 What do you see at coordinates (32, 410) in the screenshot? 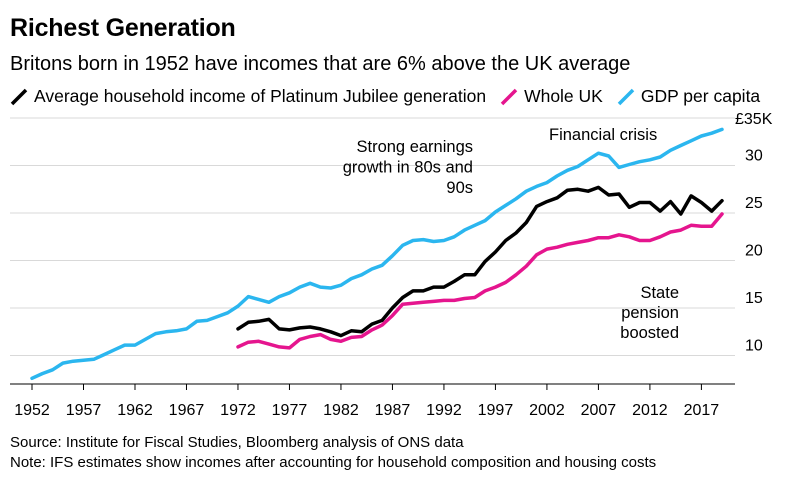
I see `x-tick-label: 1952` at bounding box center [32, 410].